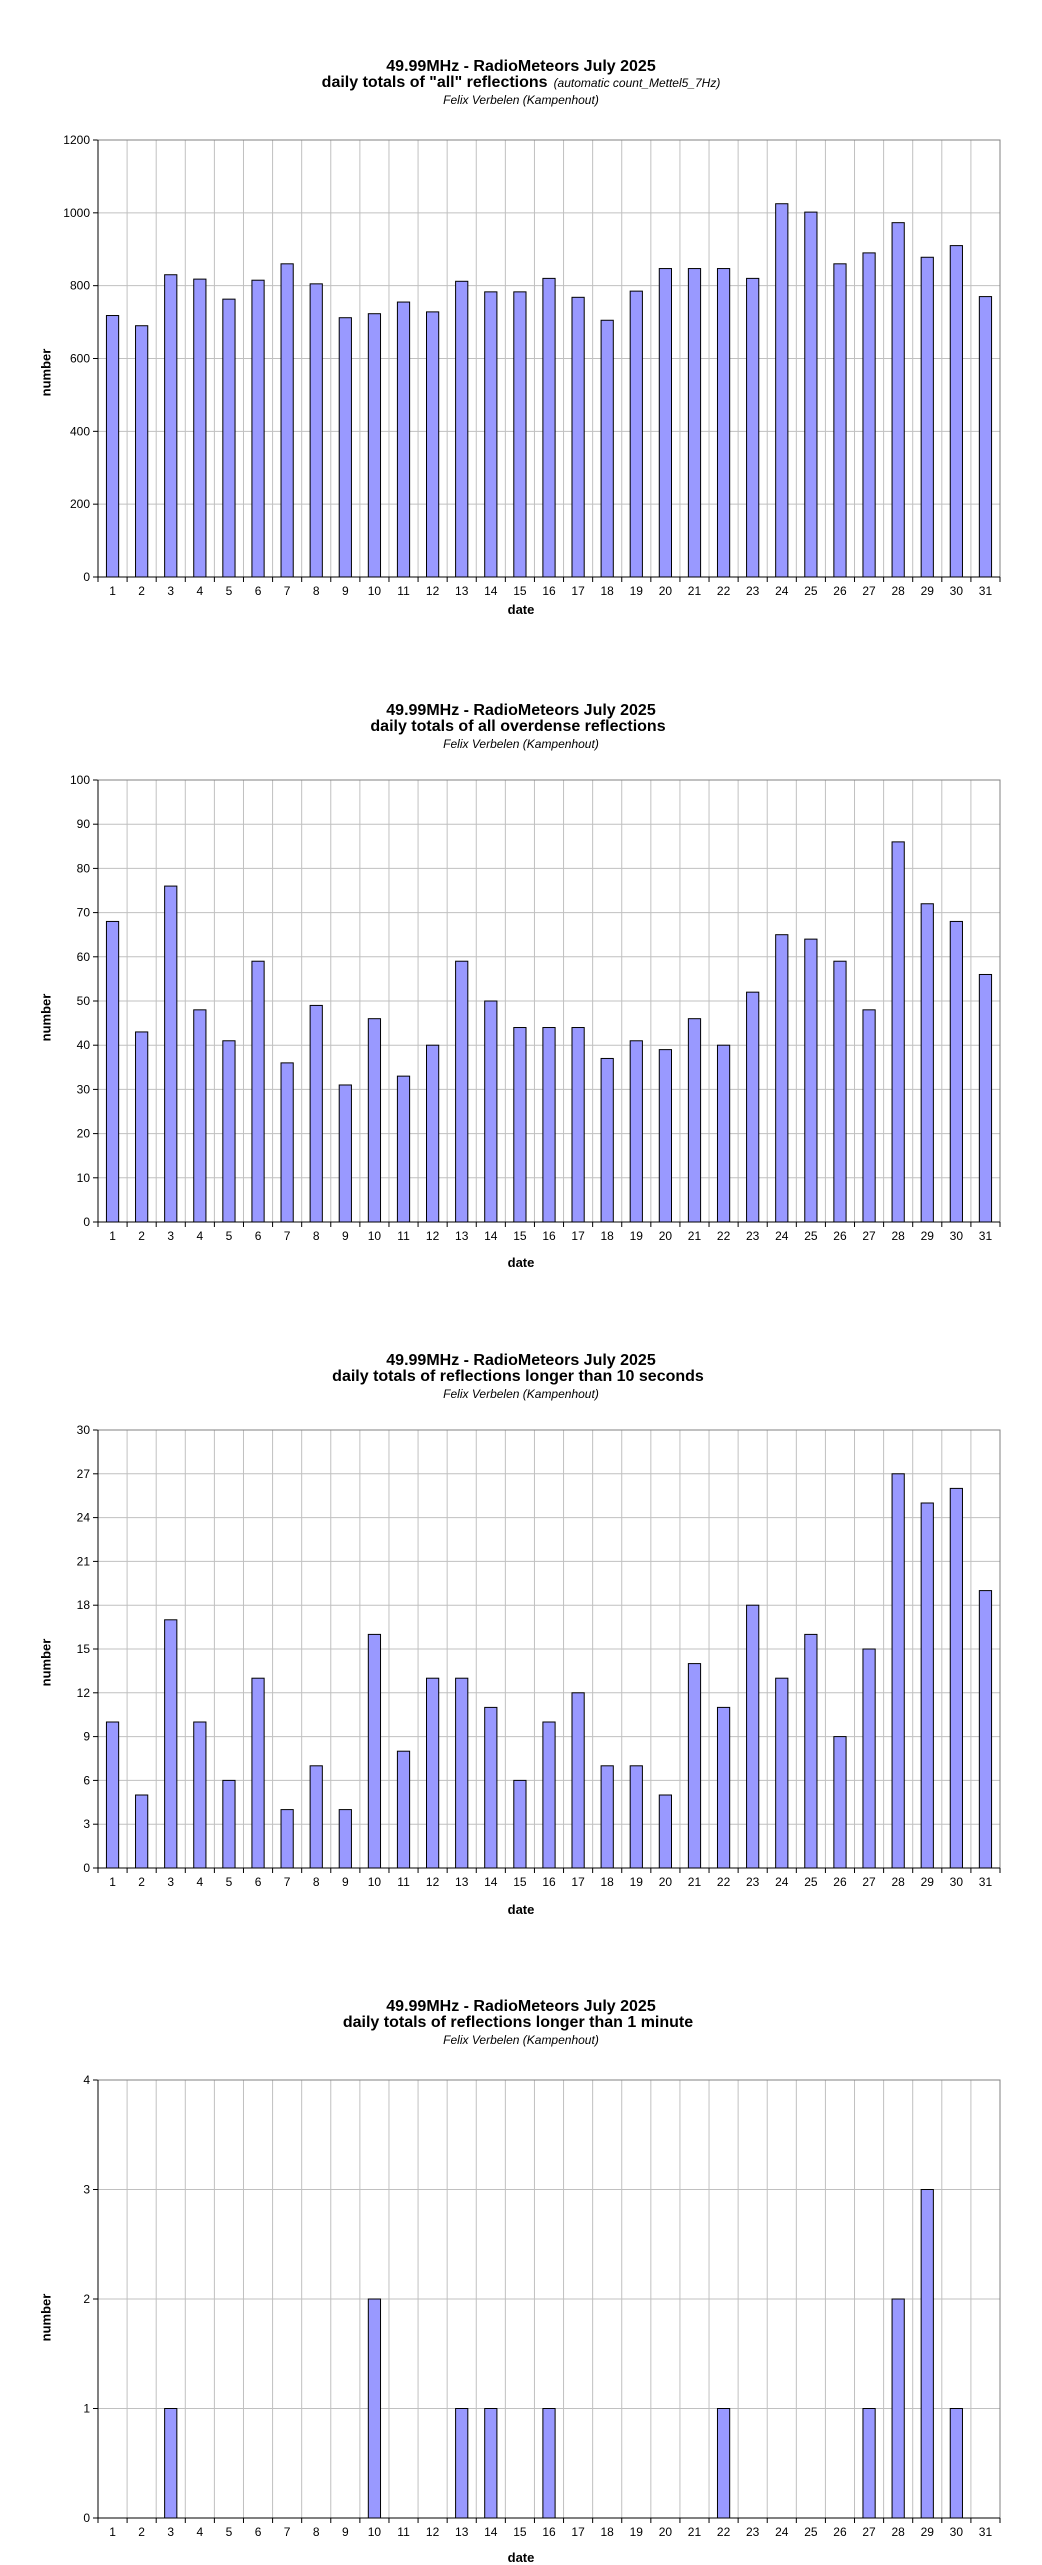 Image resolution: width=1042 pixels, height=2565 pixels. What do you see at coordinates (84, 913) in the screenshot?
I see `y-tick-label: 70` at bounding box center [84, 913].